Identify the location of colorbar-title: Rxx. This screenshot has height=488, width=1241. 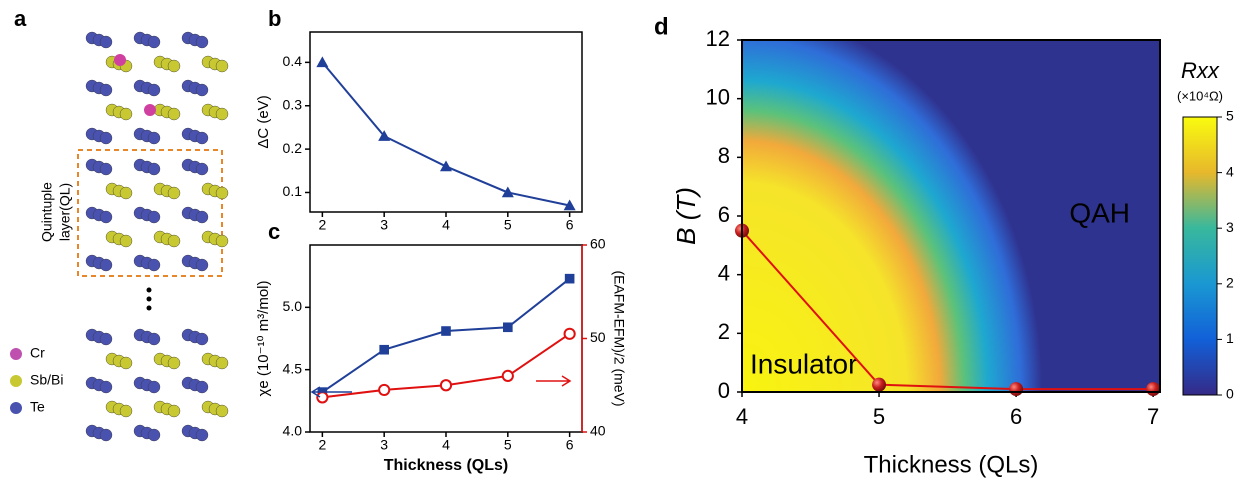
(1200, 70).